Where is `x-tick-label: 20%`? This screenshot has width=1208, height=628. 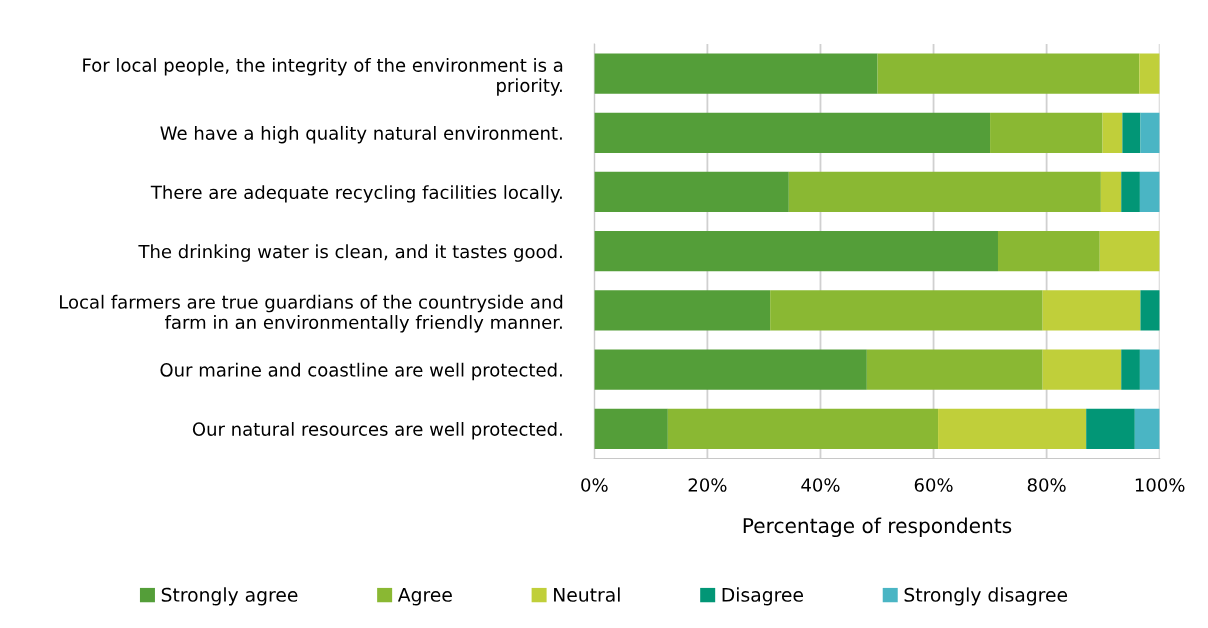
x-tick-label: 20% is located at coordinates (707, 485).